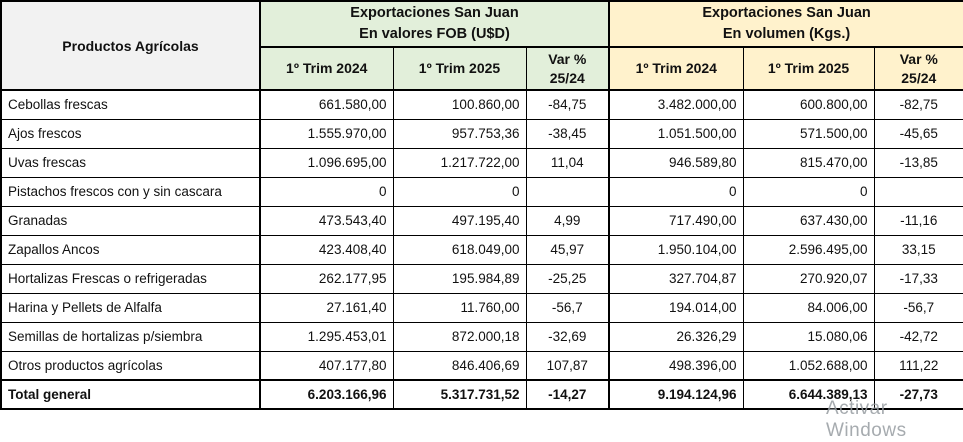  I want to click on vol-2024-cell: 498.396,00, so click(676, 365).